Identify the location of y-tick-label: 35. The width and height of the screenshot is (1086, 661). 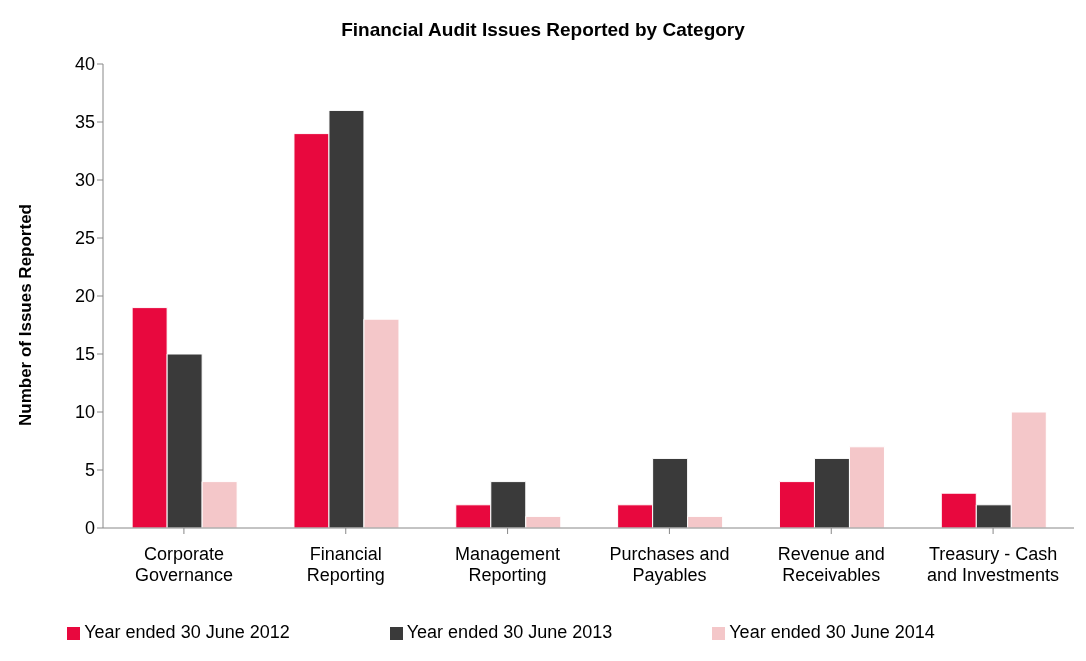
(84, 122).